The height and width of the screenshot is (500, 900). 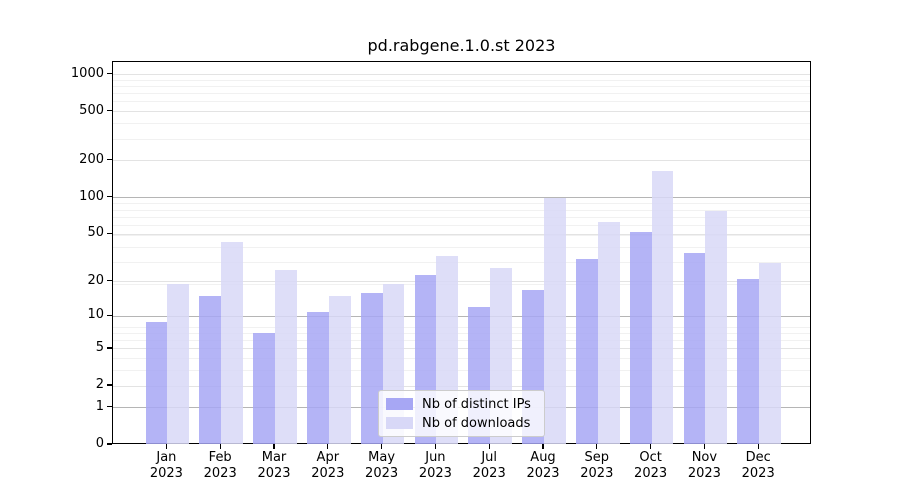 What do you see at coordinates (95, 280) in the screenshot?
I see `y-tick-label: 20` at bounding box center [95, 280].